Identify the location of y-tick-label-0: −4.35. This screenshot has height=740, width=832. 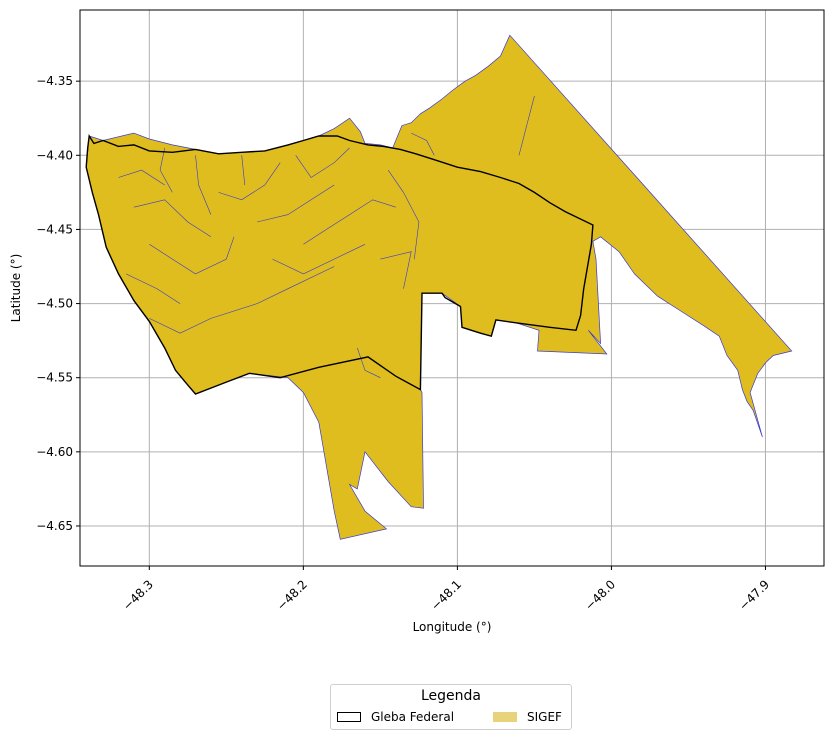
(54, 81).